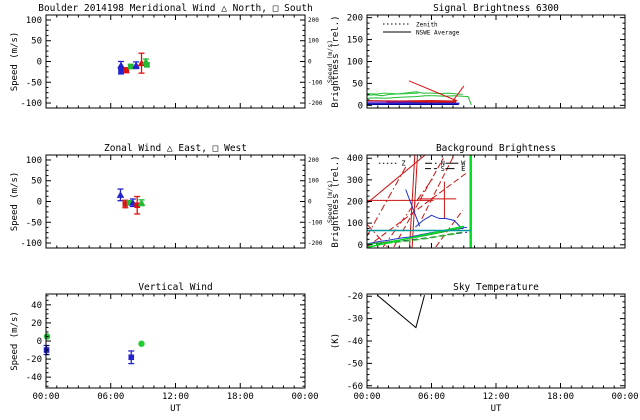  I want to click on vertical-wind-title: Vertical Wind, so click(175, 287).